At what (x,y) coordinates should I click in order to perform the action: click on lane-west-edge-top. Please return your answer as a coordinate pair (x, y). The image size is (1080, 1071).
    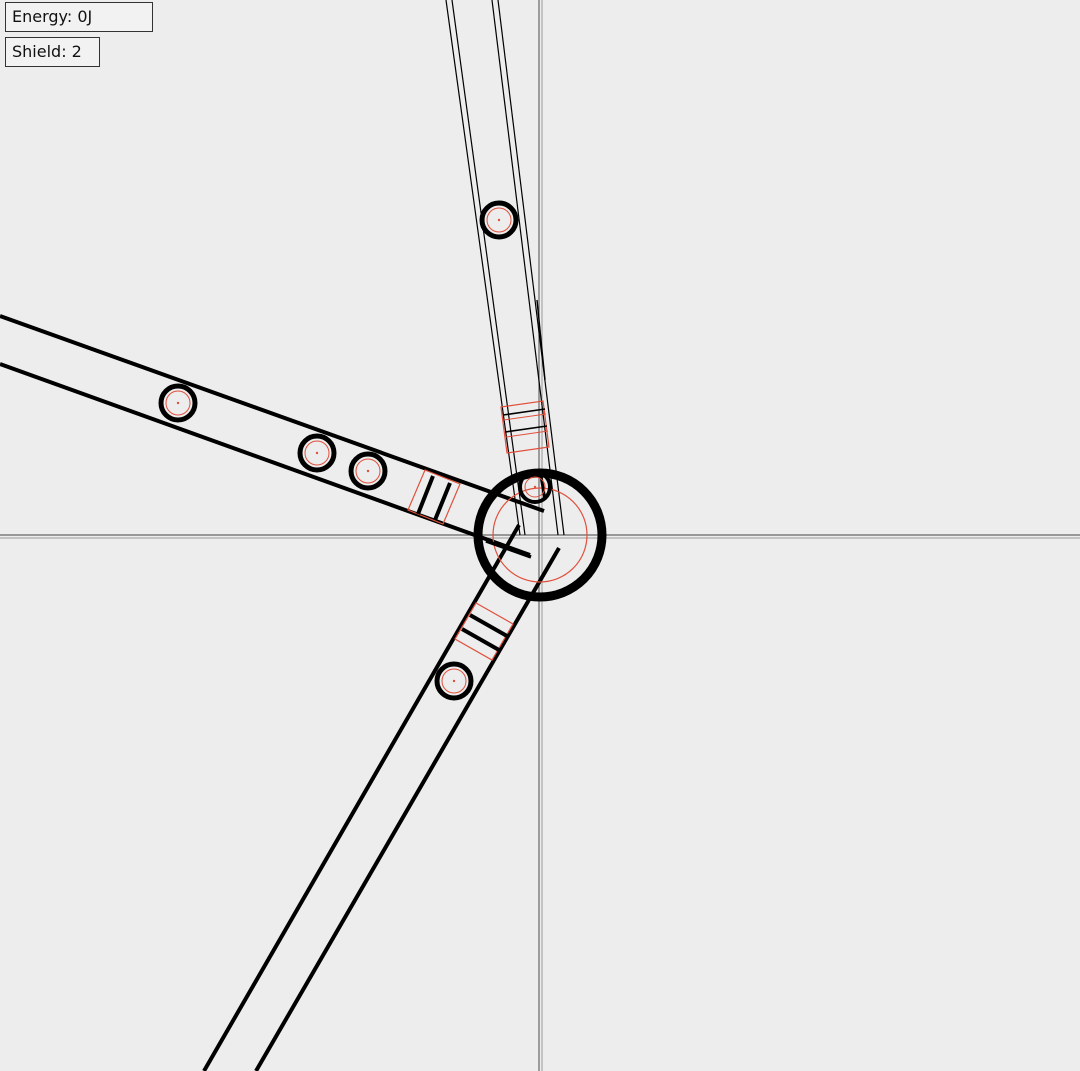
    Looking at the image, I should click on (272, 413).